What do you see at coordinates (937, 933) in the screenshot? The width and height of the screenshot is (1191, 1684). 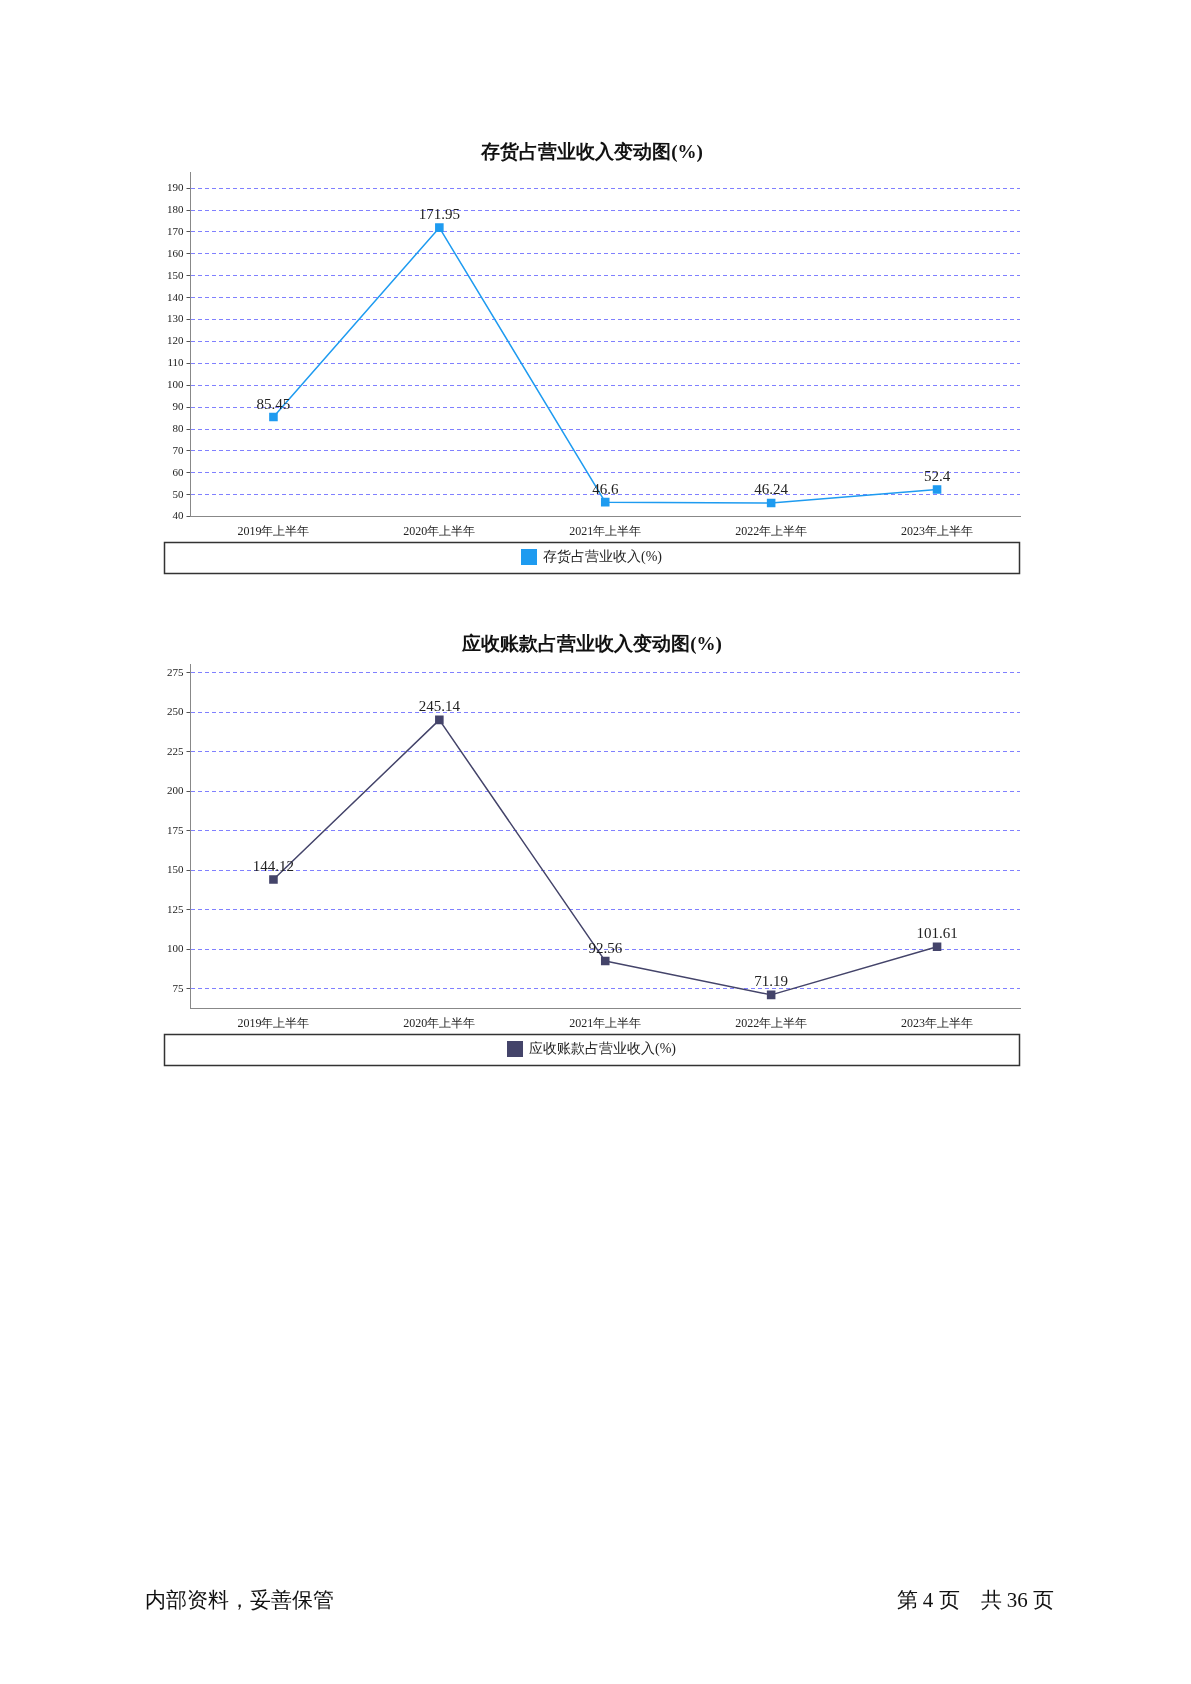 I see `data-label: 101.61` at bounding box center [937, 933].